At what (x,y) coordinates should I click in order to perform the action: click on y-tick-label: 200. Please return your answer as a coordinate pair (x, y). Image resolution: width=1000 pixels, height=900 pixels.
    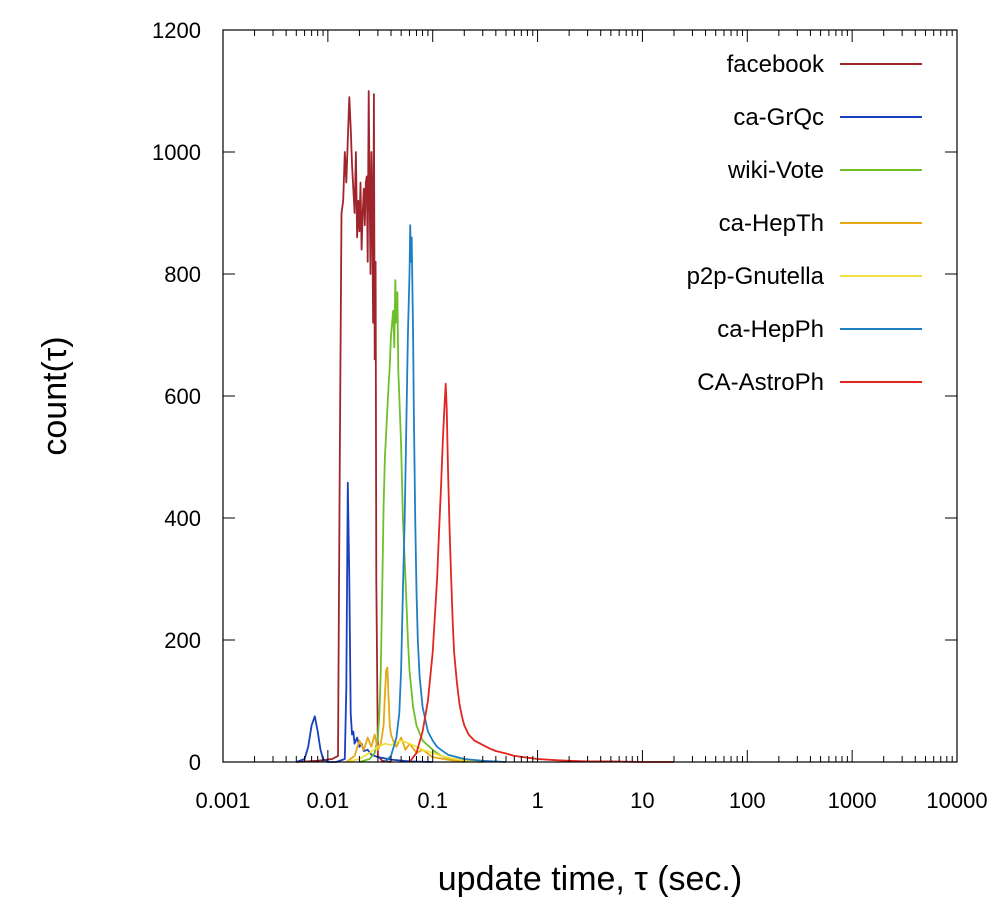
    Looking at the image, I should click on (182, 640).